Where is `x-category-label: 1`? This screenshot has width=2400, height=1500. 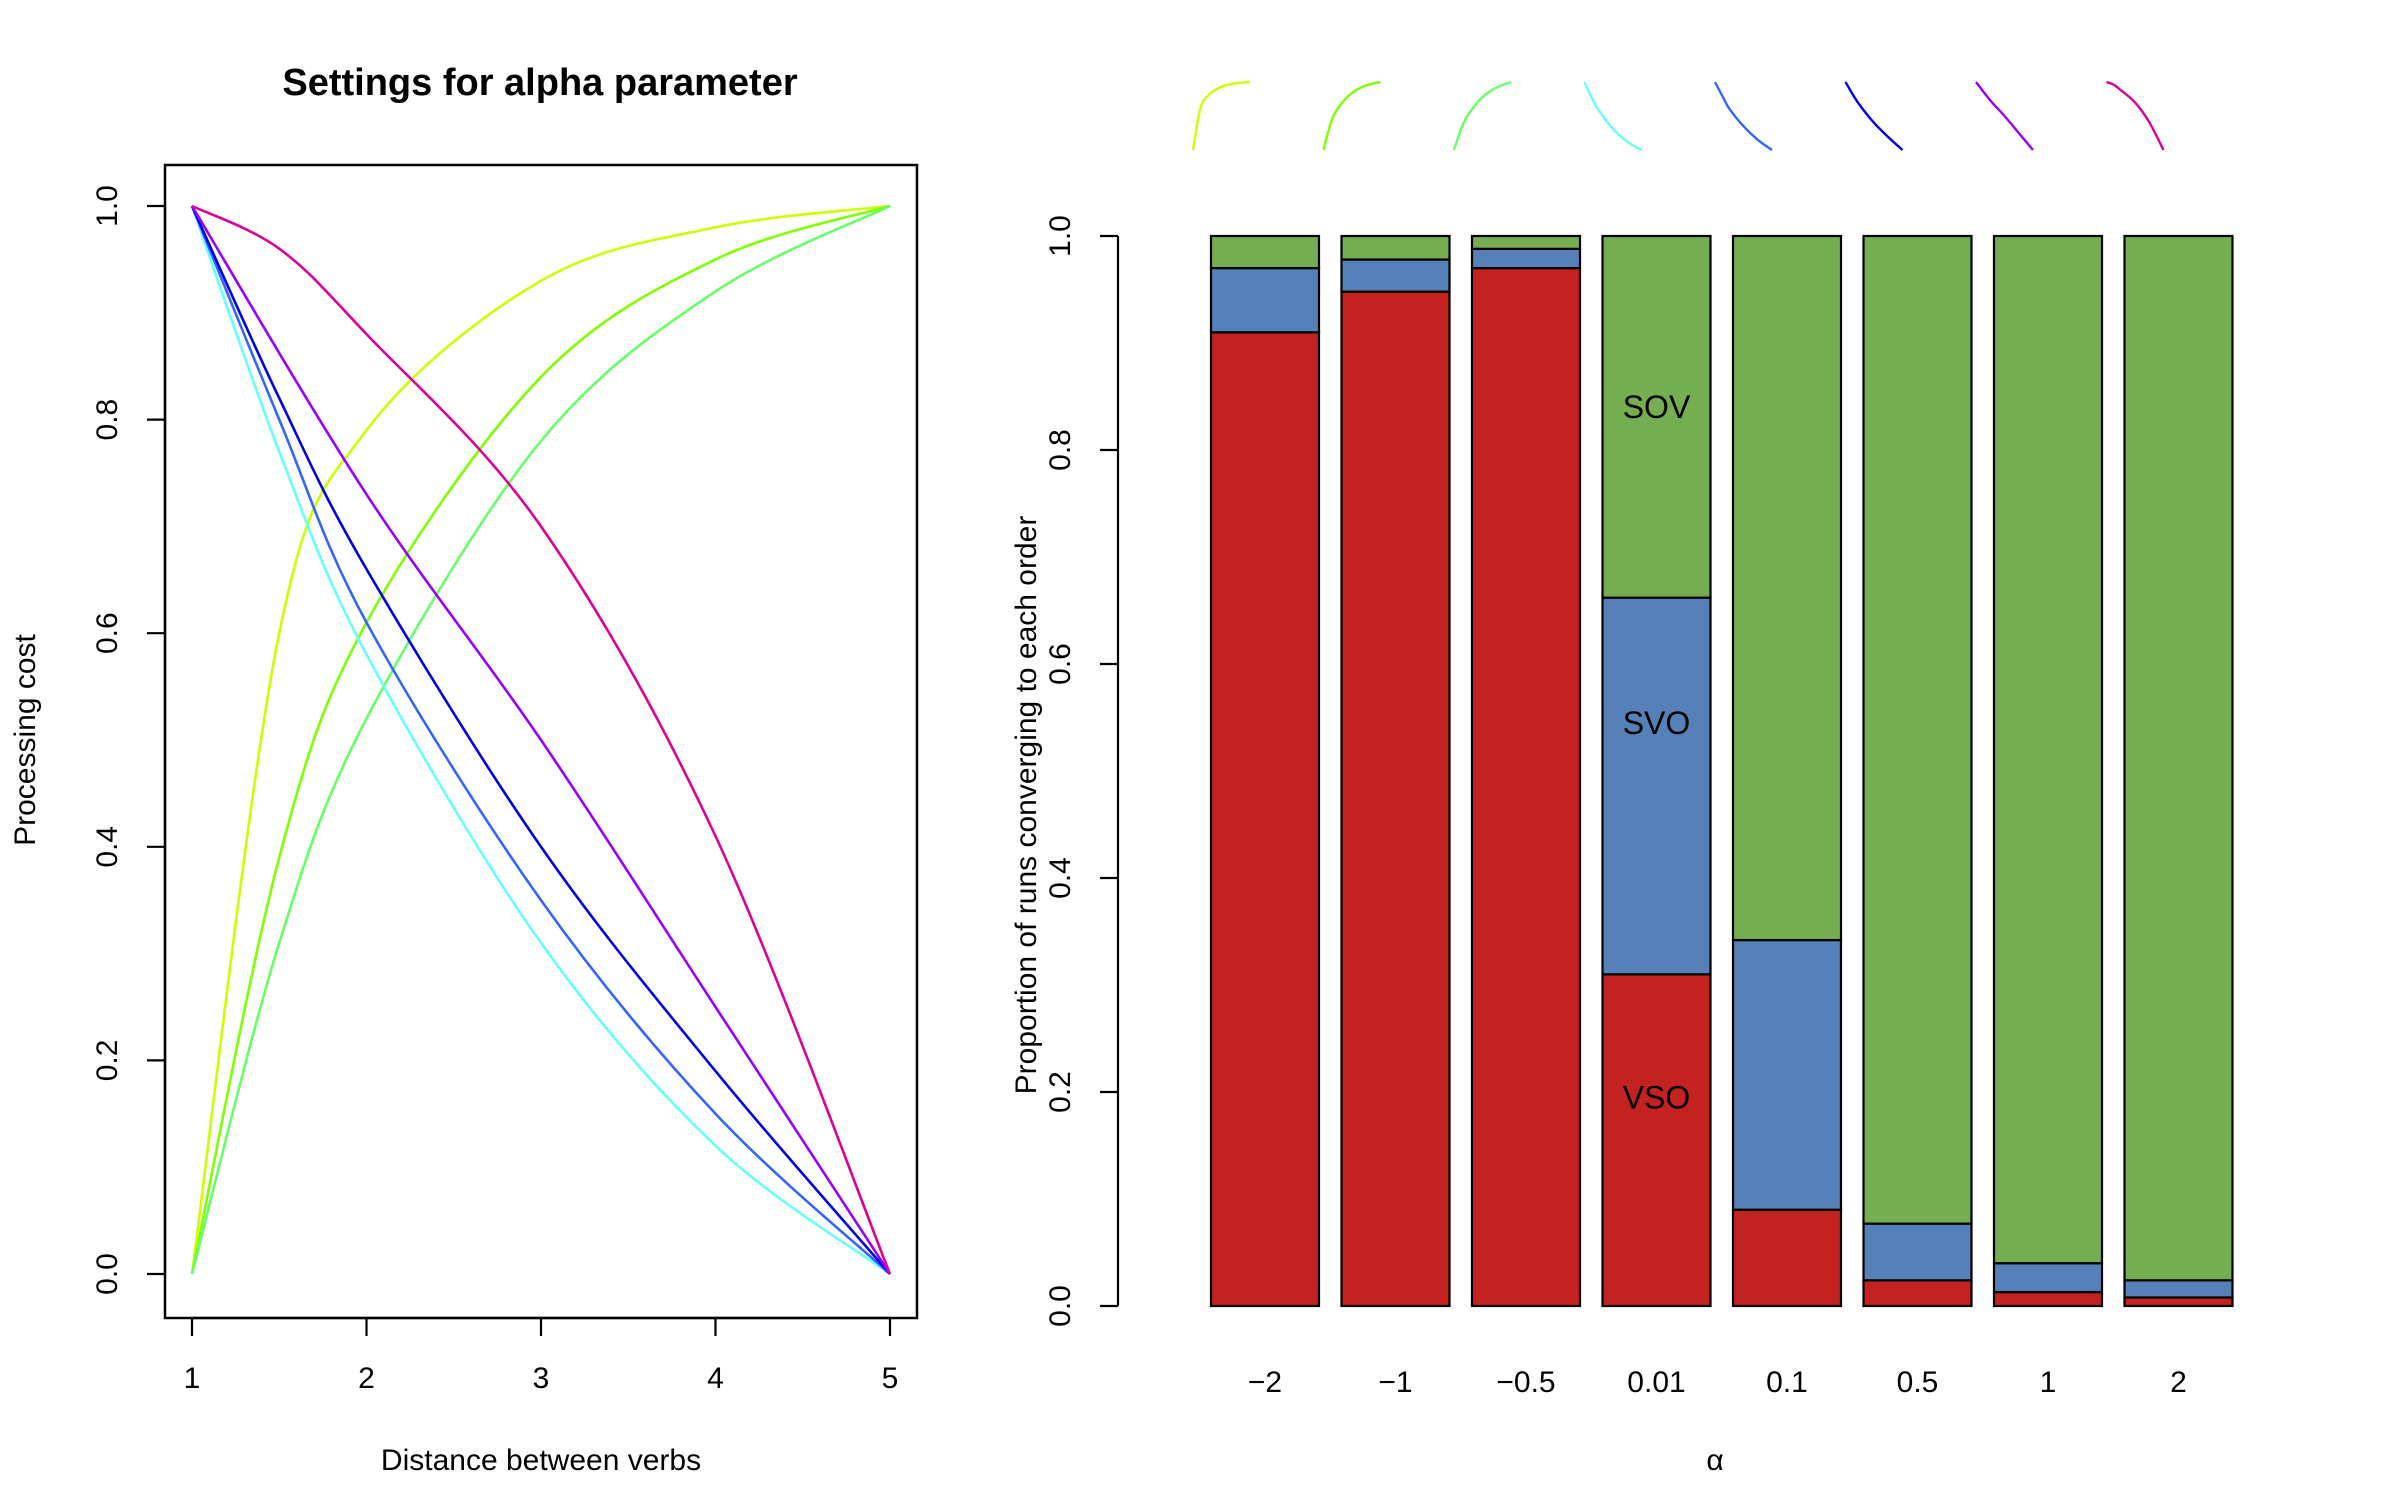 x-category-label: 1 is located at coordinates (2048, 1382).